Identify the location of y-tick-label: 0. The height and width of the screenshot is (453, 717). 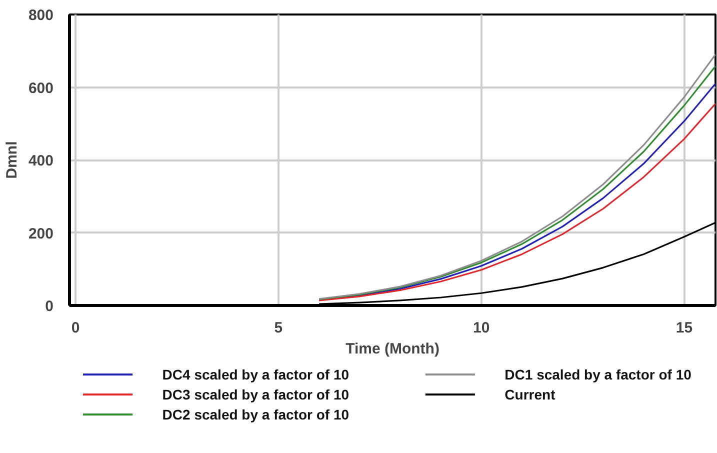
(49, 306).